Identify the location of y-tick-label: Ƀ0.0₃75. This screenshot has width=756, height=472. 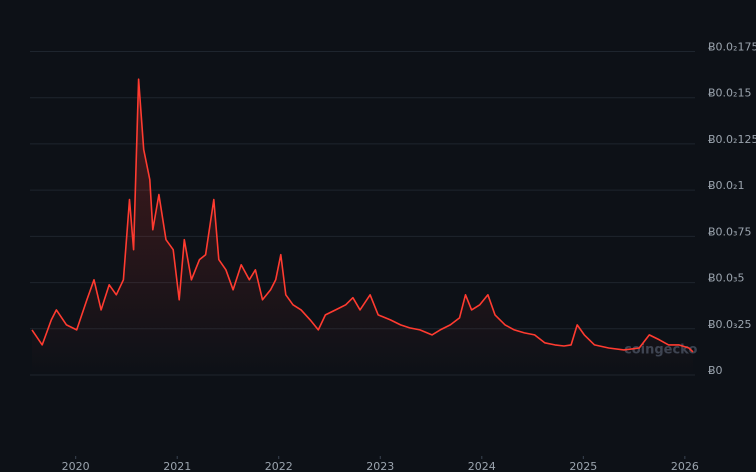
(729, 231).